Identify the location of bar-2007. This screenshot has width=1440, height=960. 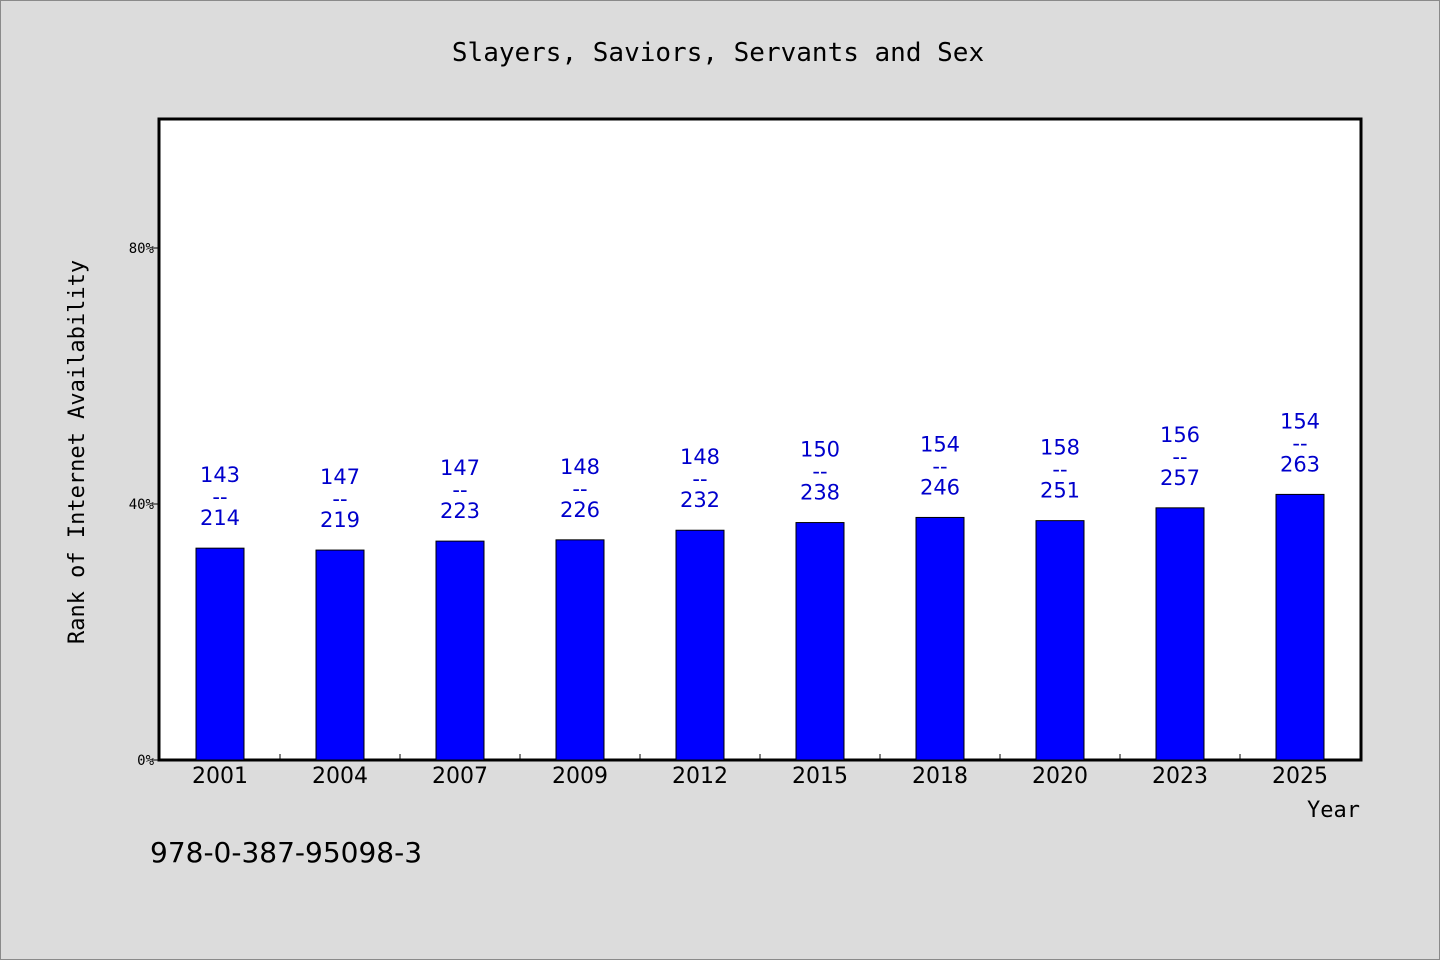
(460, 650).